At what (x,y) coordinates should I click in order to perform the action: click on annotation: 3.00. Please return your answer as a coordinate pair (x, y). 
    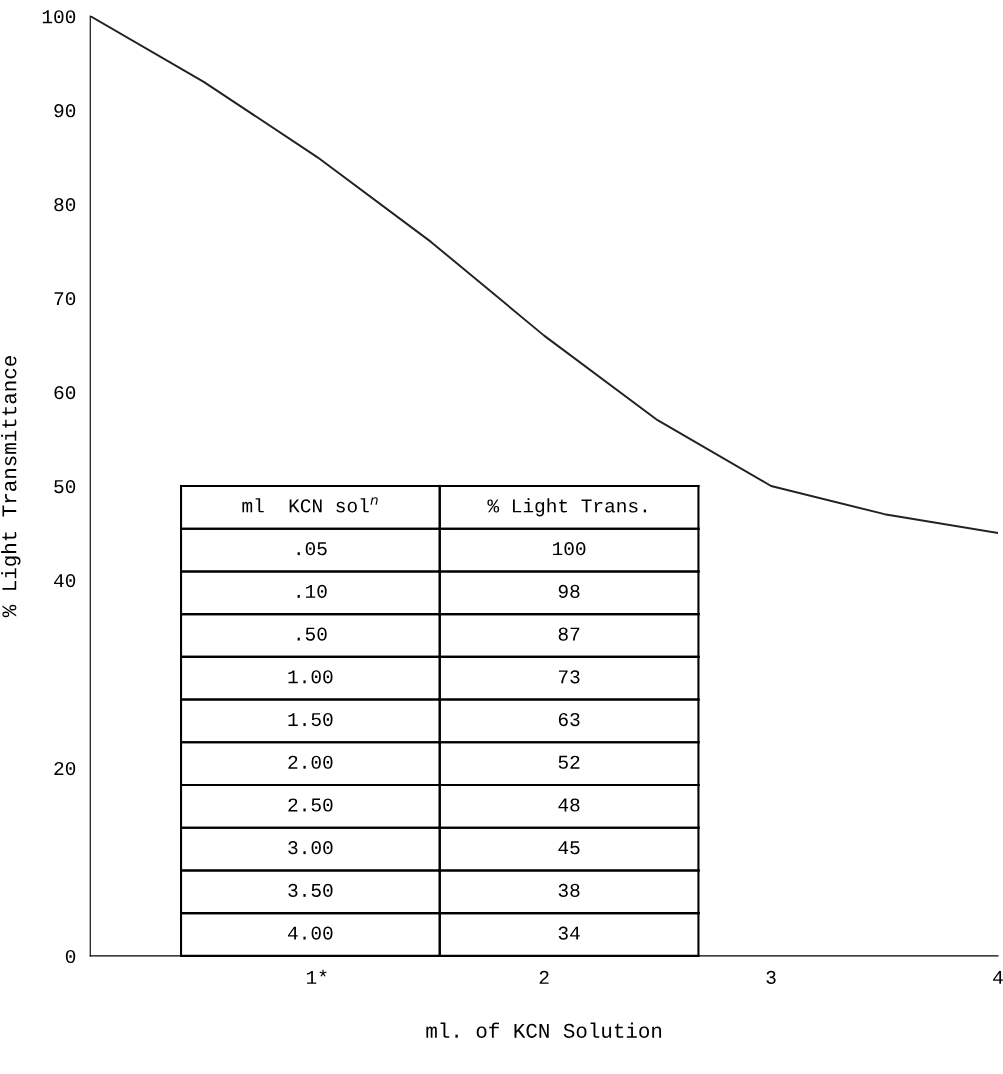
    Looking at the image, I should click on (310, 848).